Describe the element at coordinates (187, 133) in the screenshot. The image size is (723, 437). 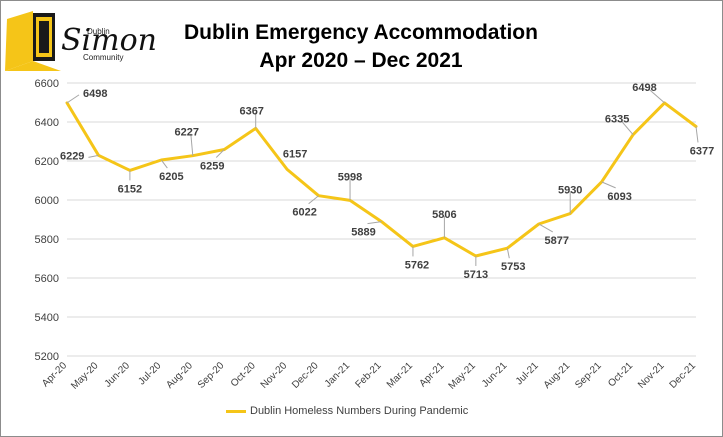
I see `data-label: 6227` at that location.